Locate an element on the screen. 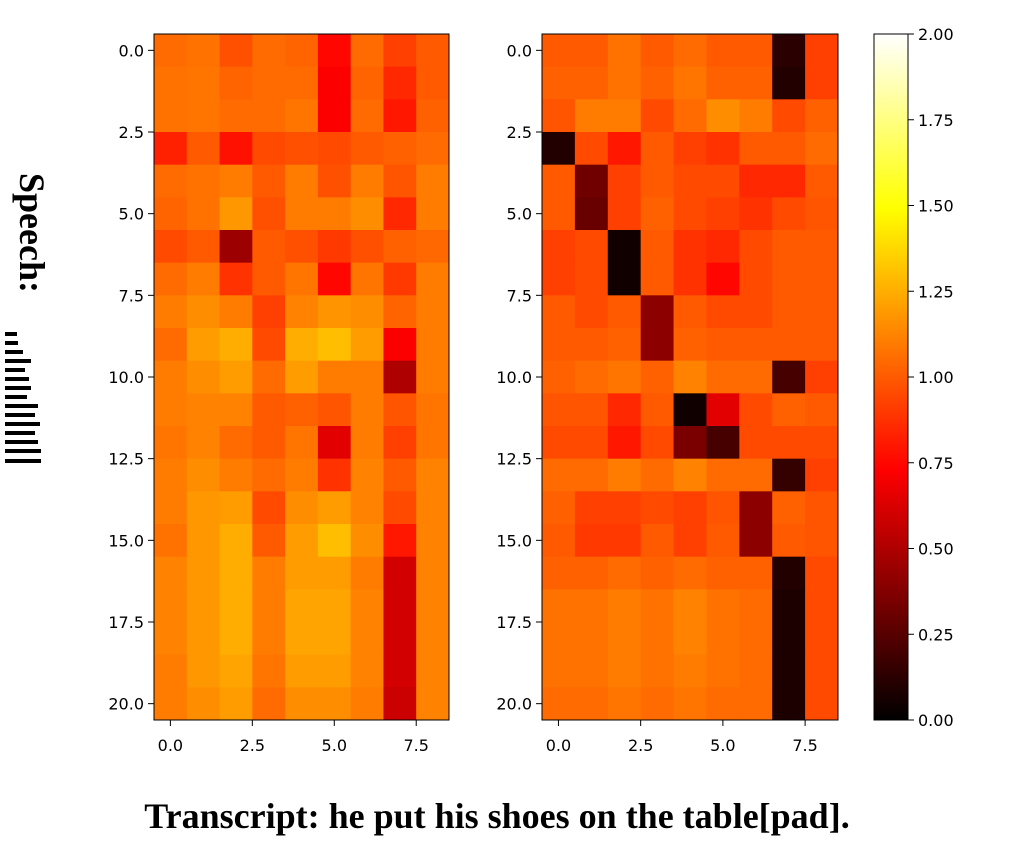 This screenshot has height=847, width=1010. x-tick-label: 5.0 is located at coordinates (722, 745).